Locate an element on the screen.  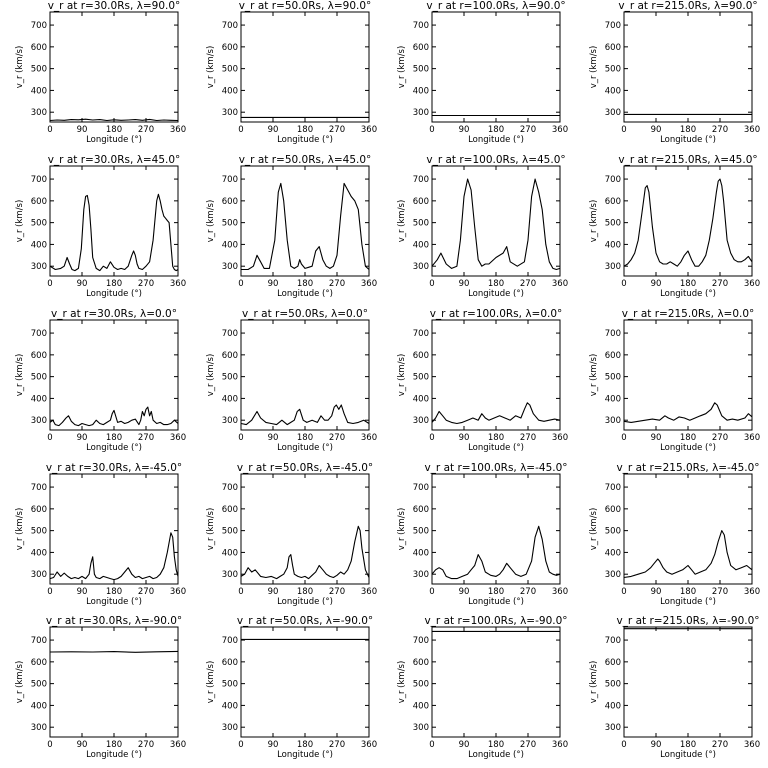
chart-title: v_r at r=50.0Rs, λ=45.0° is located at coordinates (305, 160).